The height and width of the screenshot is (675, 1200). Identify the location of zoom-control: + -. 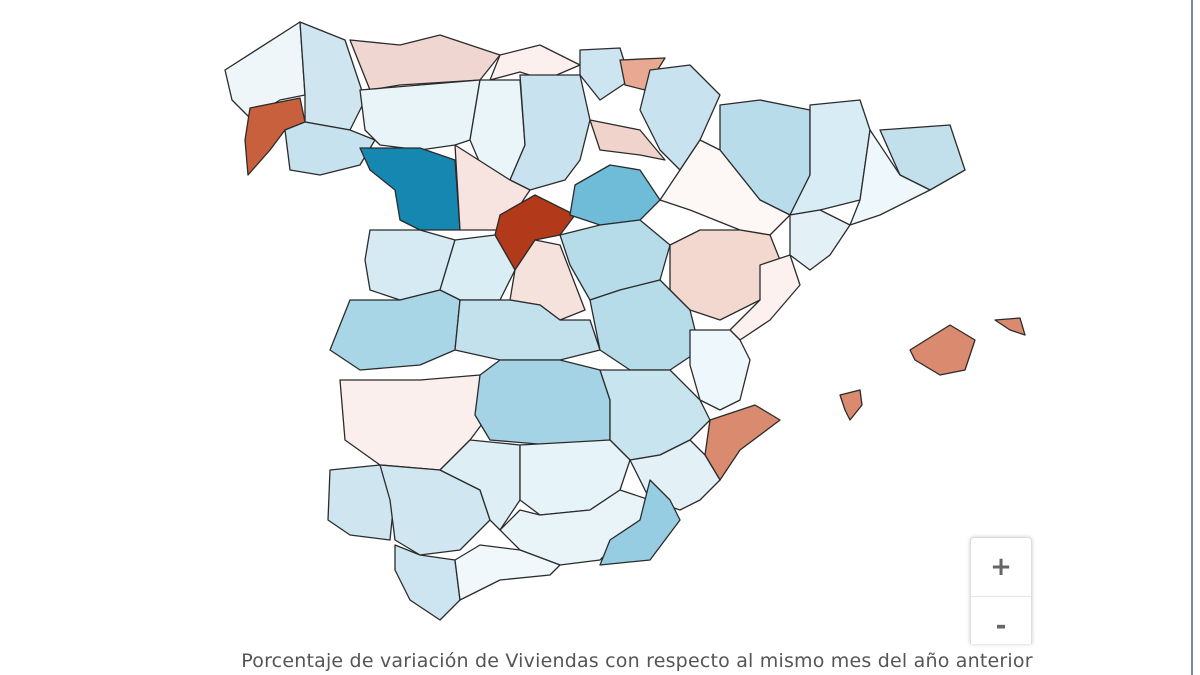
(1001, 590).